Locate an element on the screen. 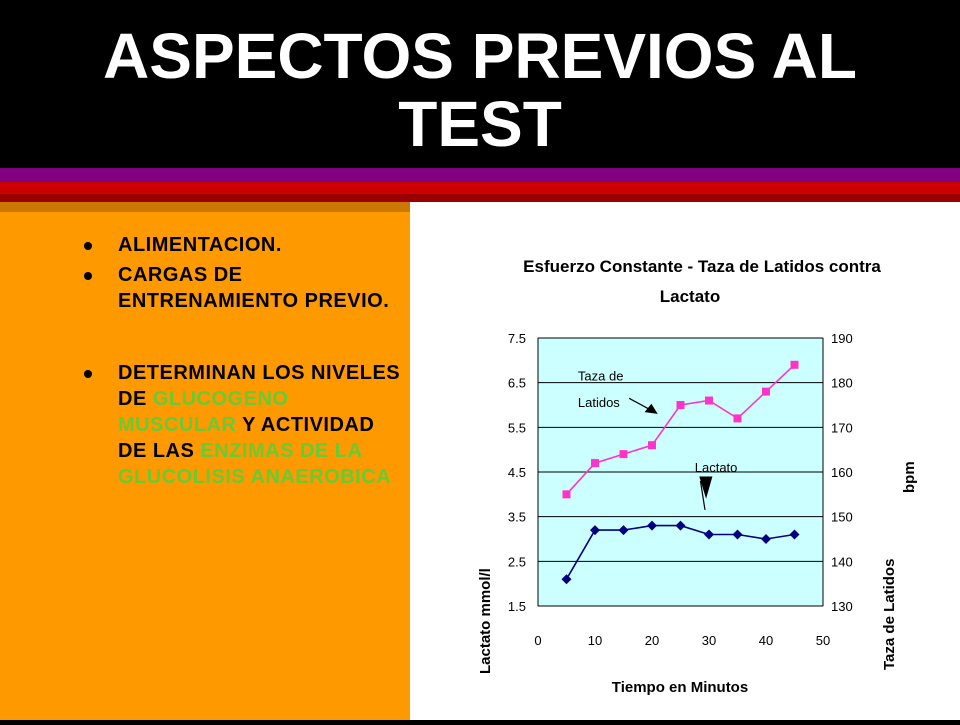 The image size is (960, 725). annotation-label-heart-rate: Taza de is located at coordinates (601, 375).